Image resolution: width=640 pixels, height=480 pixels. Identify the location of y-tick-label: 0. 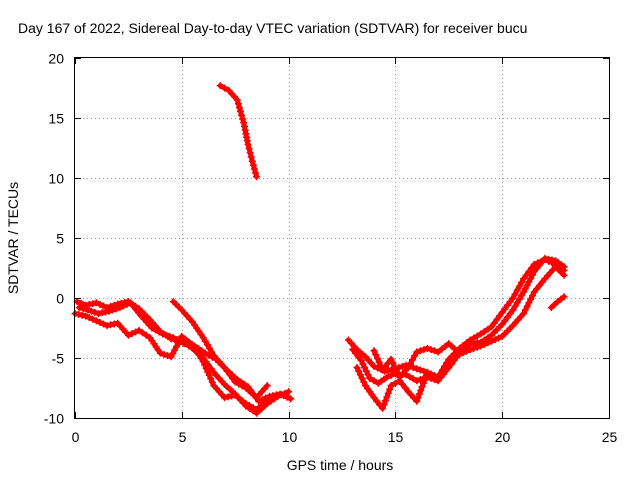
(60, 299).